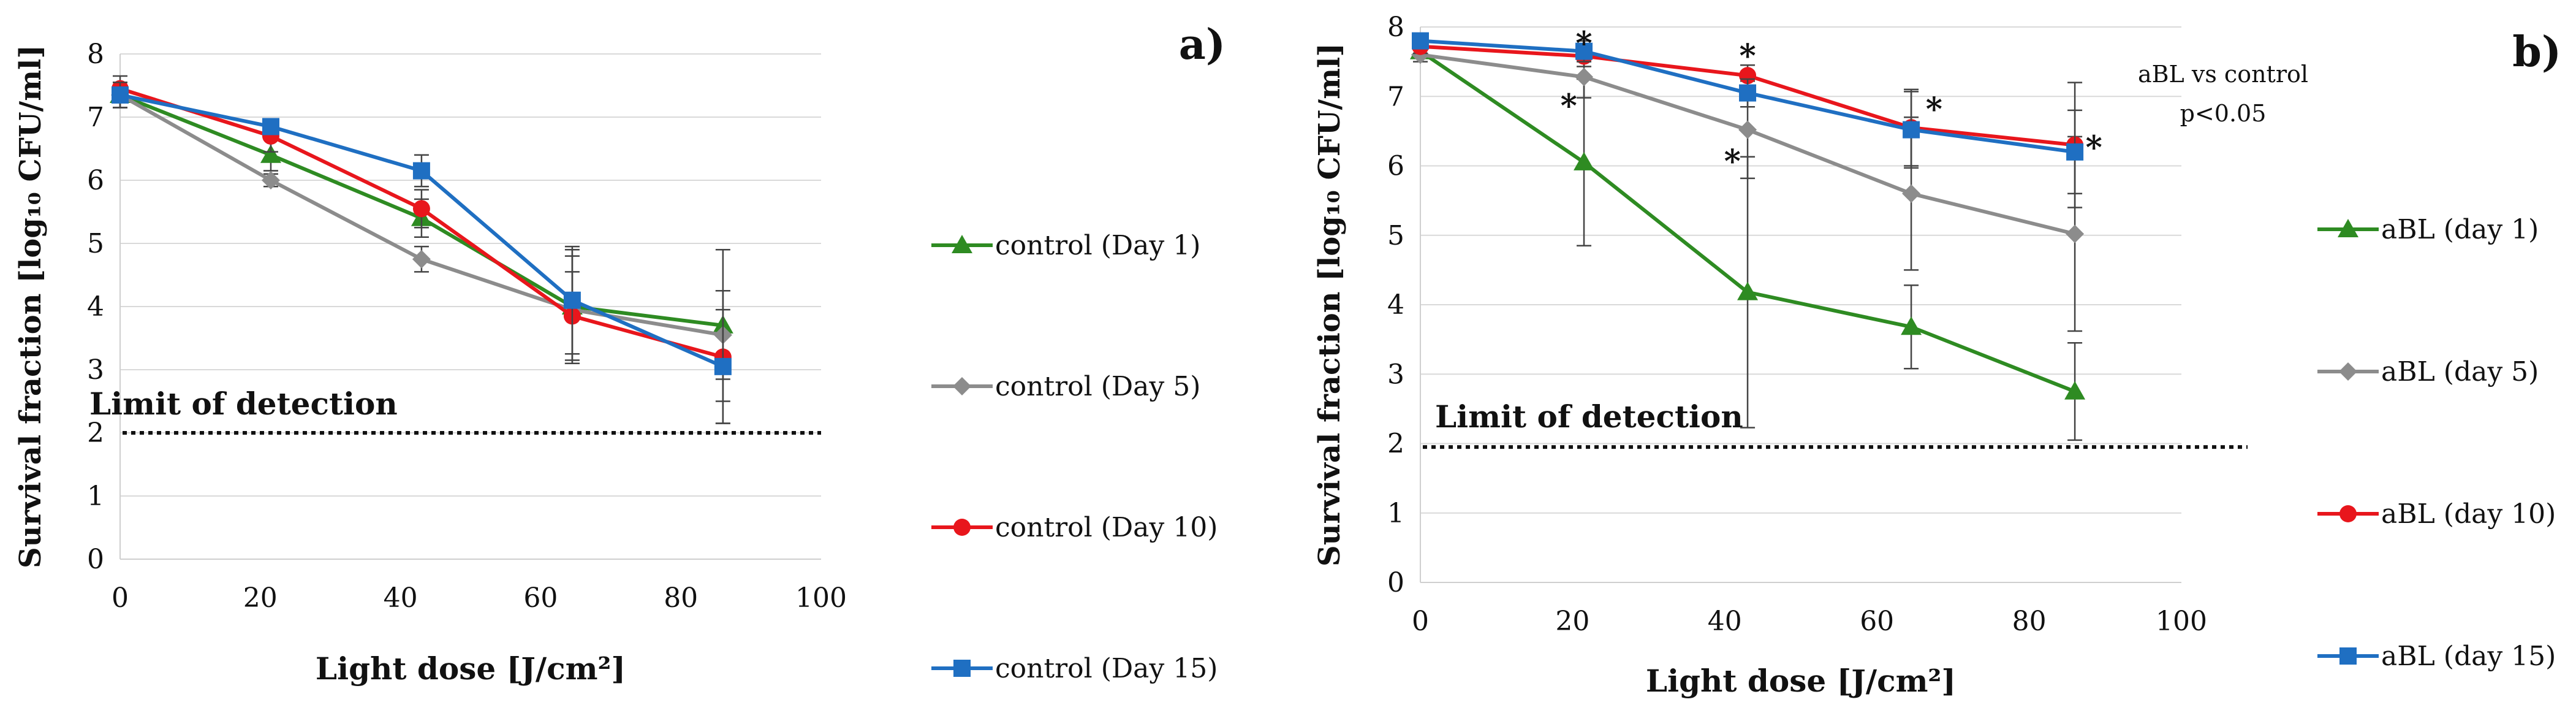 The image size is (2576, 721). I want to click on legend-label: aBL (day 1), so click(2460, 230).